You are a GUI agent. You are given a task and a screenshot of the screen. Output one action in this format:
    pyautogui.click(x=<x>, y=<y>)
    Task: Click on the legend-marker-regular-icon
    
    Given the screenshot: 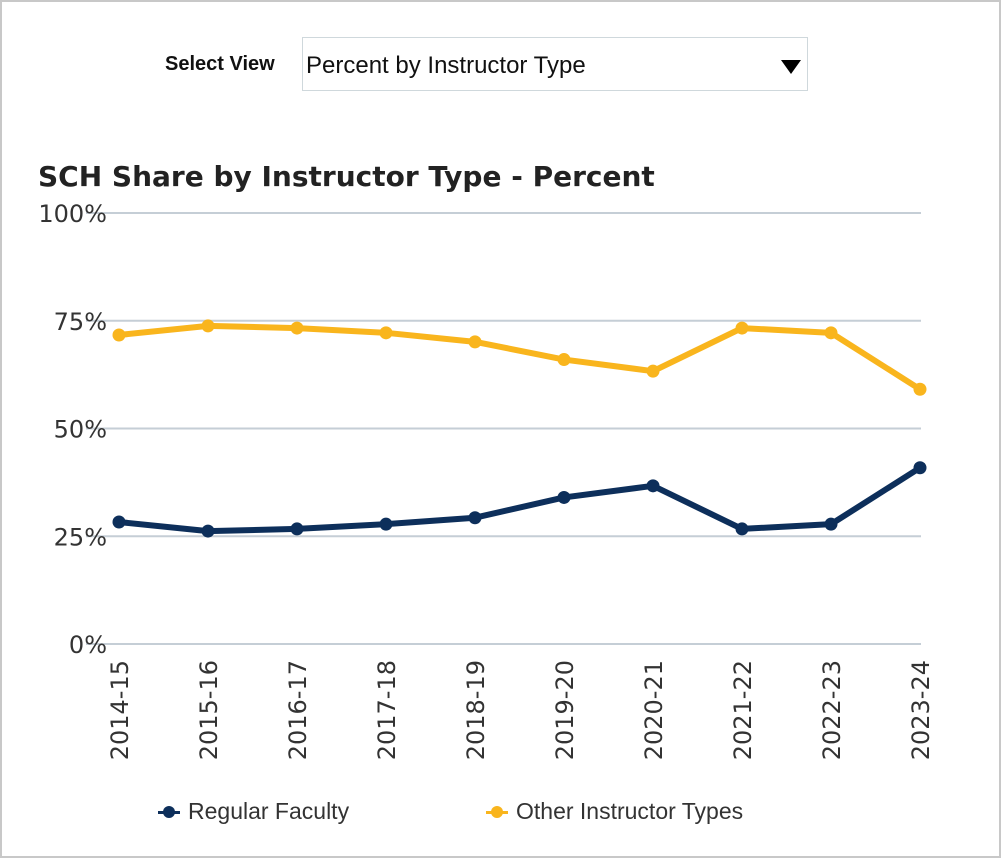 What is the action you would take?
    pyautogui.click(x=169, y=811)
    